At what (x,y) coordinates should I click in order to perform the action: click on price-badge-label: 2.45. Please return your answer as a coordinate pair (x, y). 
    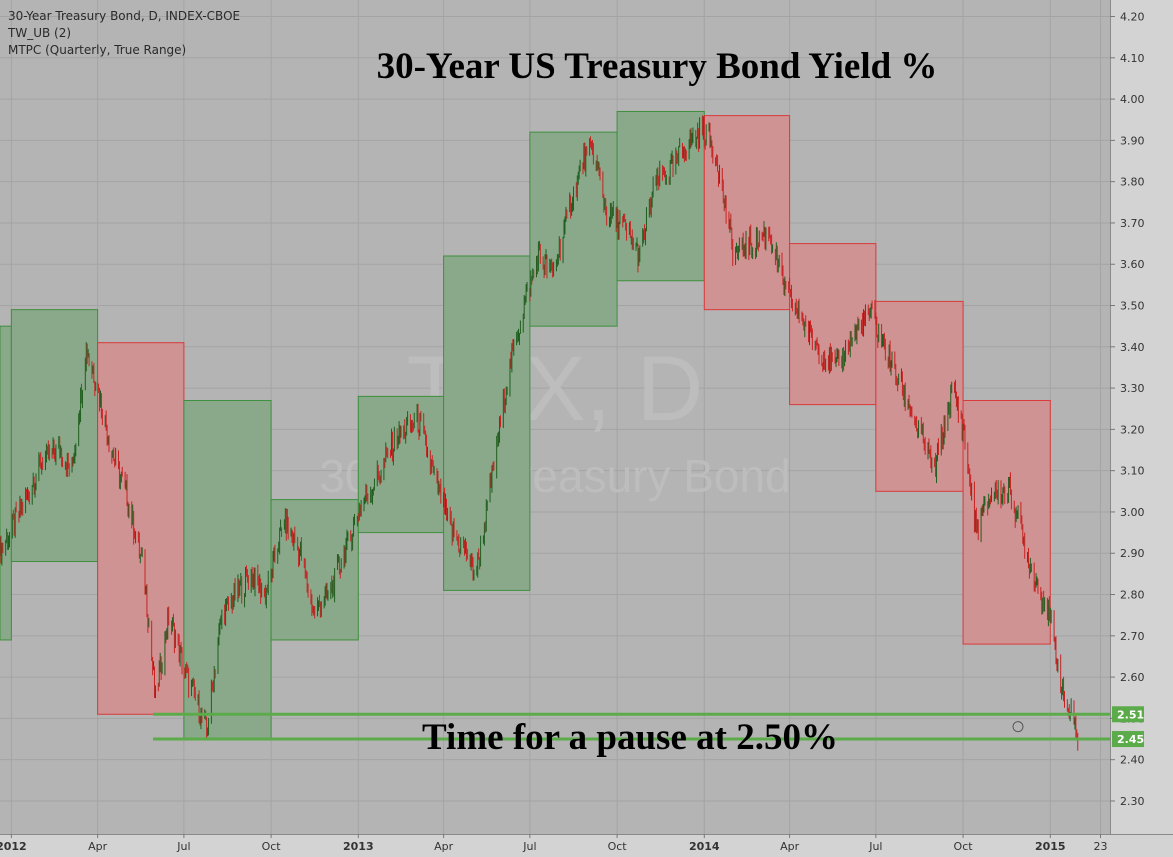
    Looking at the image, I should click on (1130, 739).